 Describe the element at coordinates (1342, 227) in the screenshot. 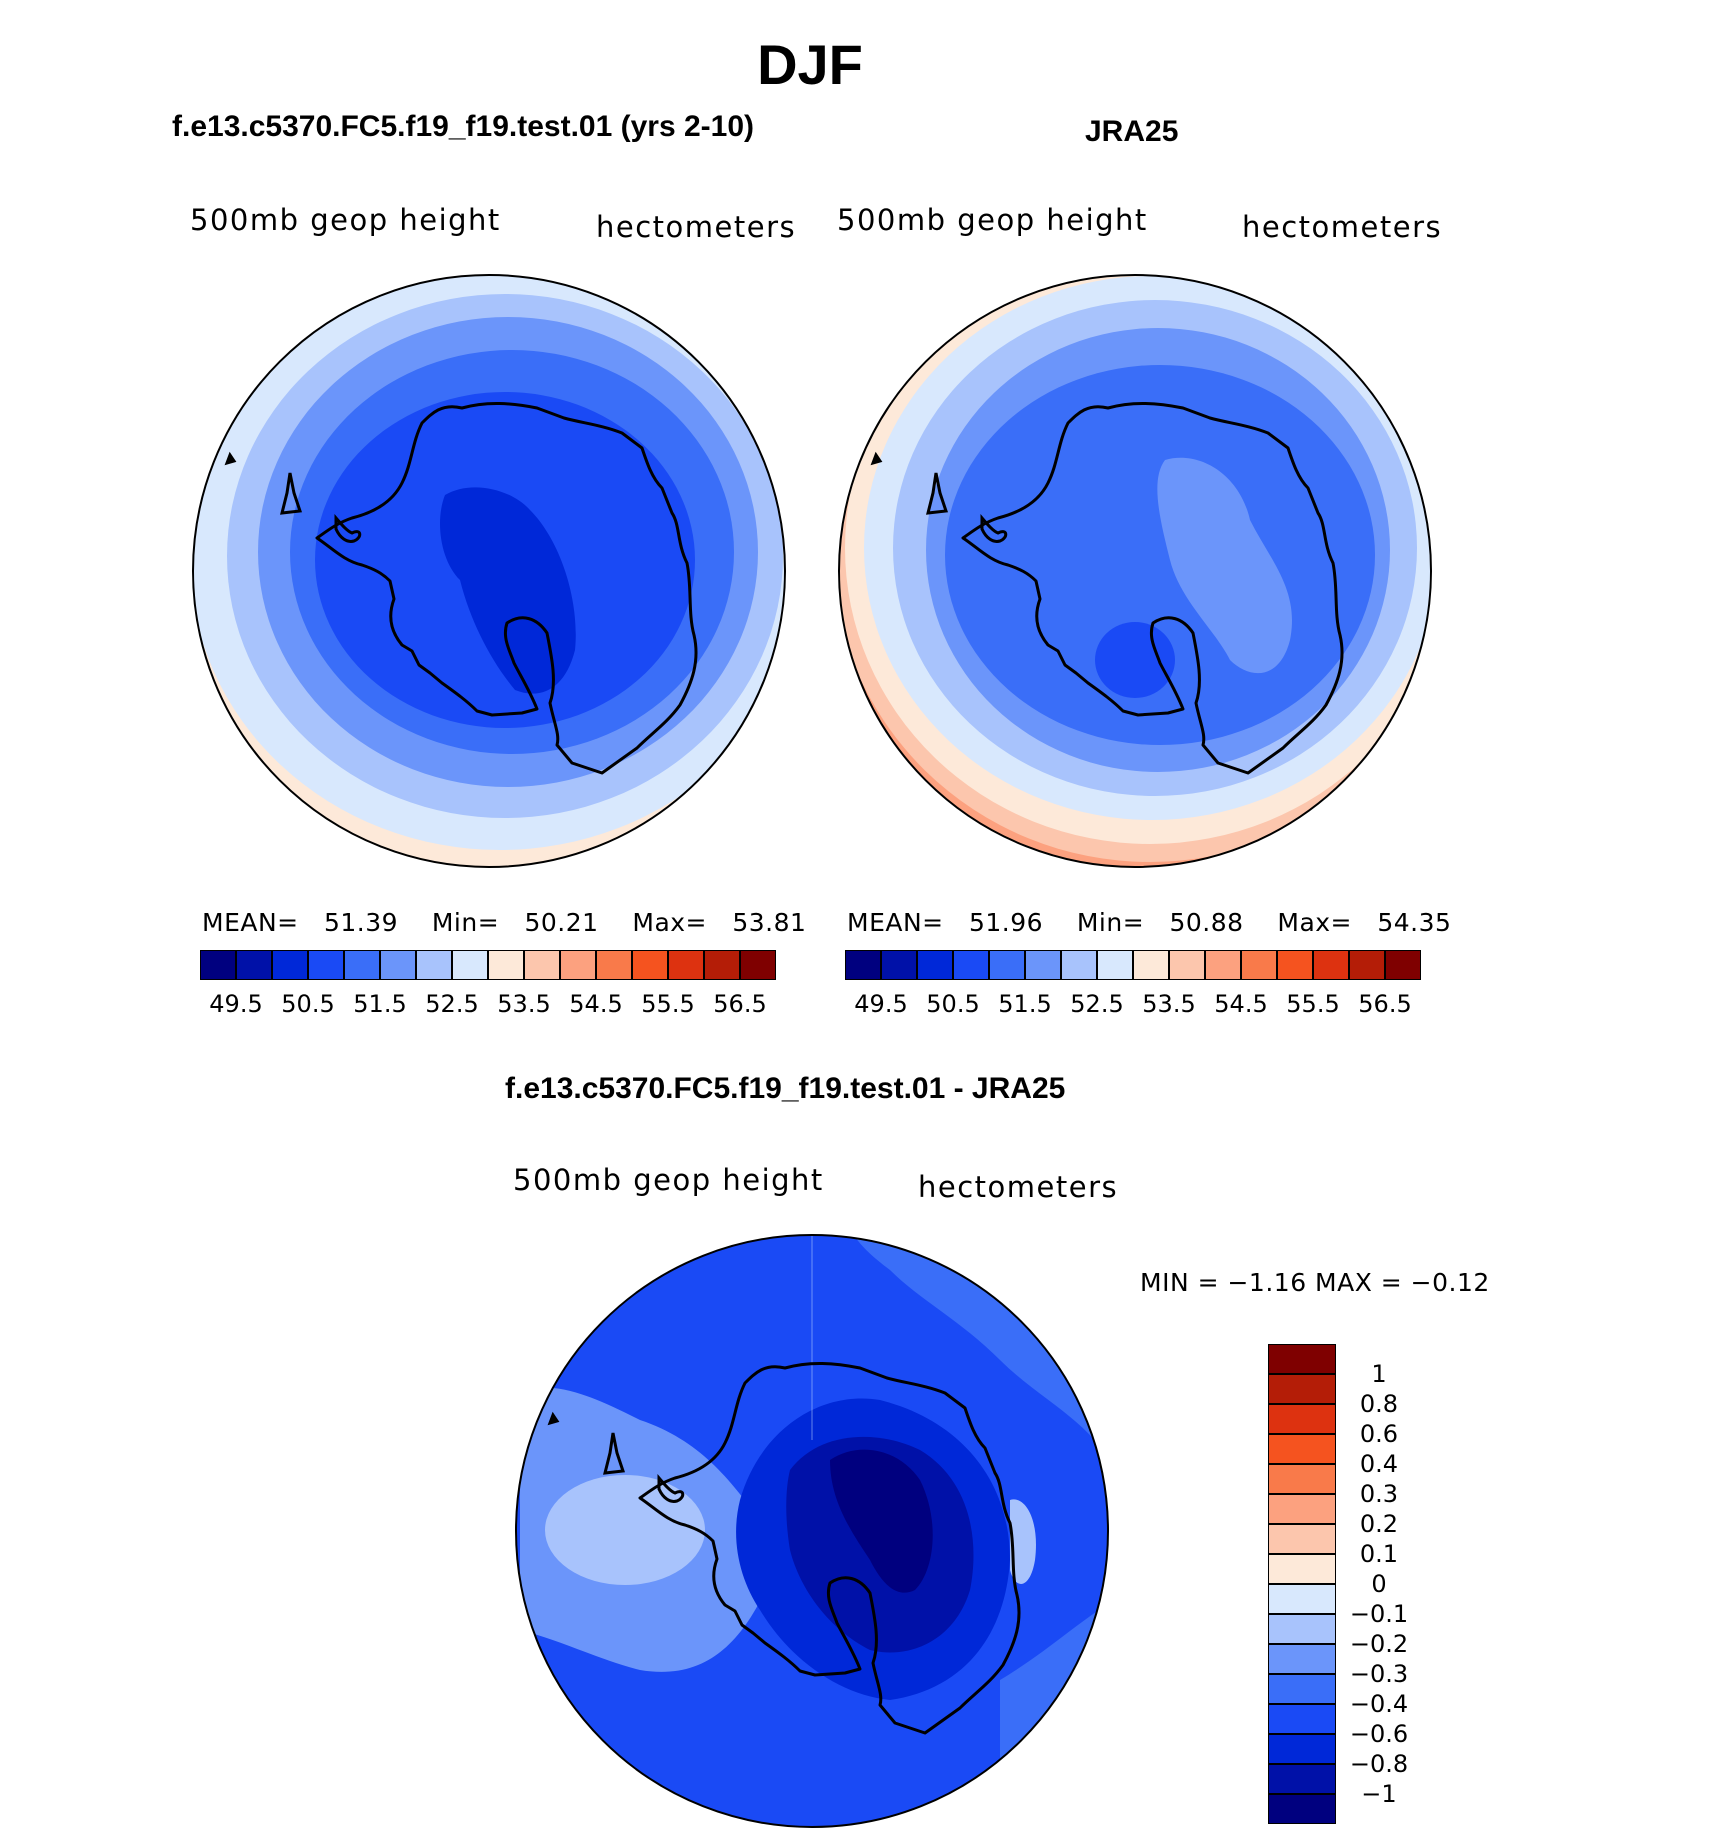

I see `panel-2-units-label: hectometers` at that location.